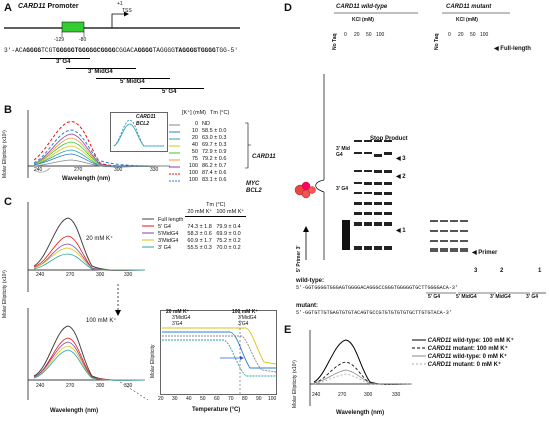 This screenshot has width=550, height=427. I want to click on panel-b-xlabel: Wavelength (nm), so click(86, 179).